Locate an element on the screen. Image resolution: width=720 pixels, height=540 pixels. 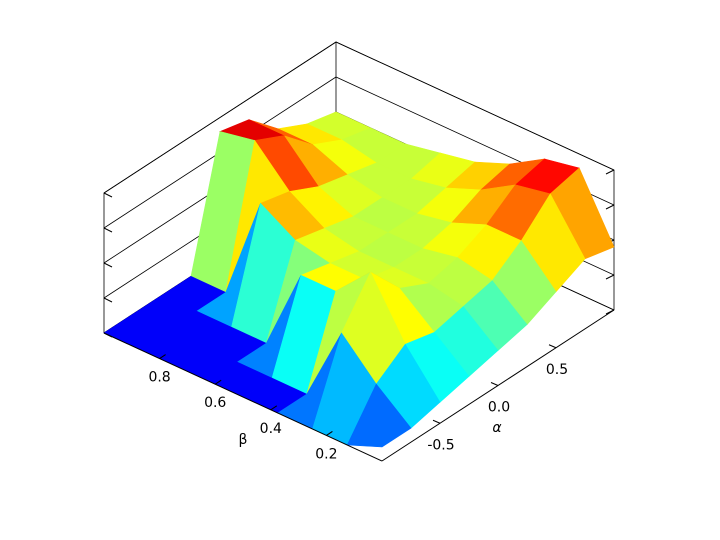
y-tick-label: 0.8 is located at coordinates (159, 378).